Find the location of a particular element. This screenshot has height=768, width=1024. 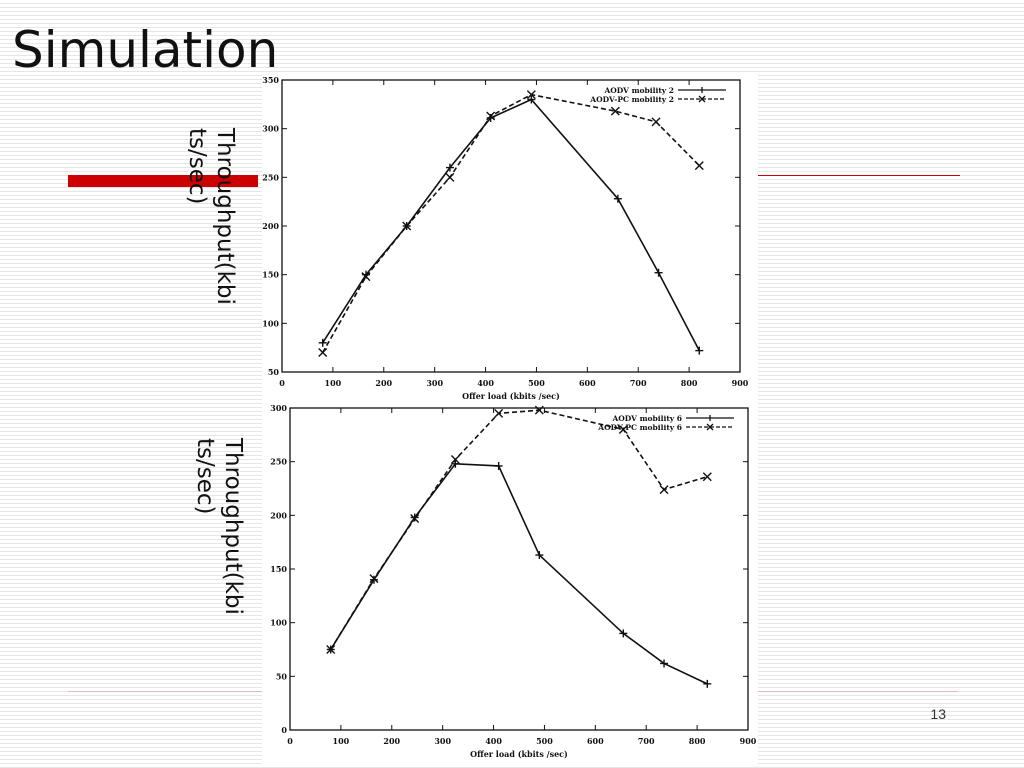

chart-1-x-tick-label: 0 is located at coordinates (282, 383).